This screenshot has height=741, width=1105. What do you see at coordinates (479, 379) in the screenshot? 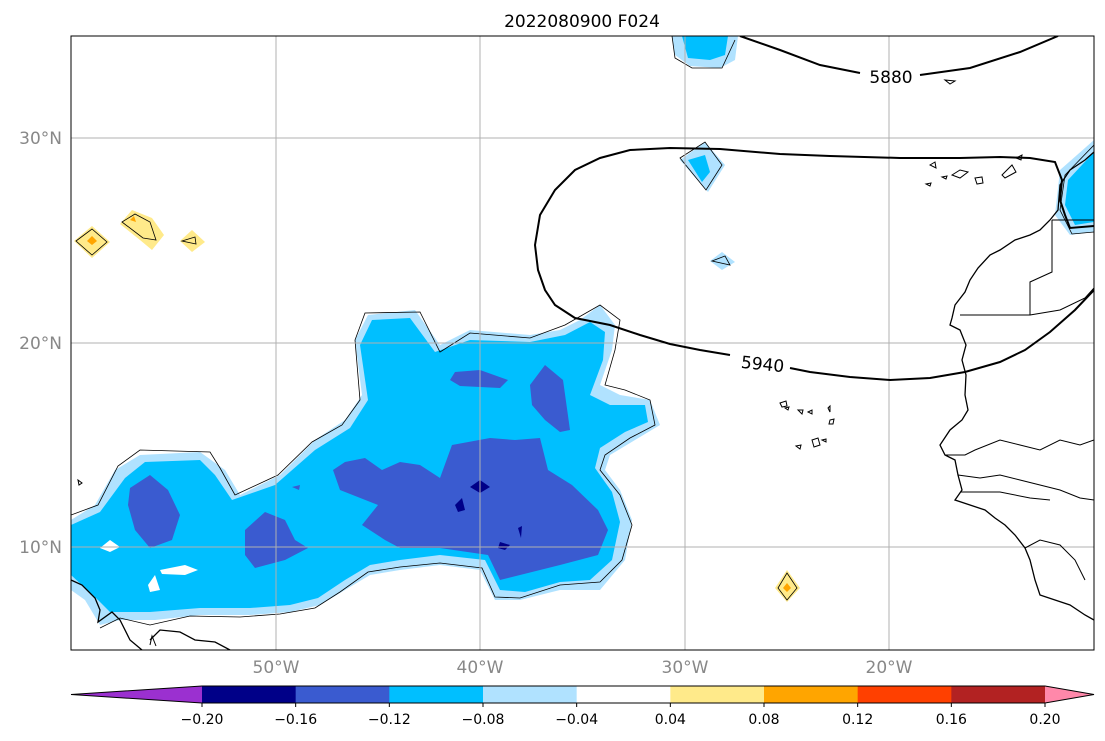
I see `negative-region-strong-north` at bounding box center [479, 379].